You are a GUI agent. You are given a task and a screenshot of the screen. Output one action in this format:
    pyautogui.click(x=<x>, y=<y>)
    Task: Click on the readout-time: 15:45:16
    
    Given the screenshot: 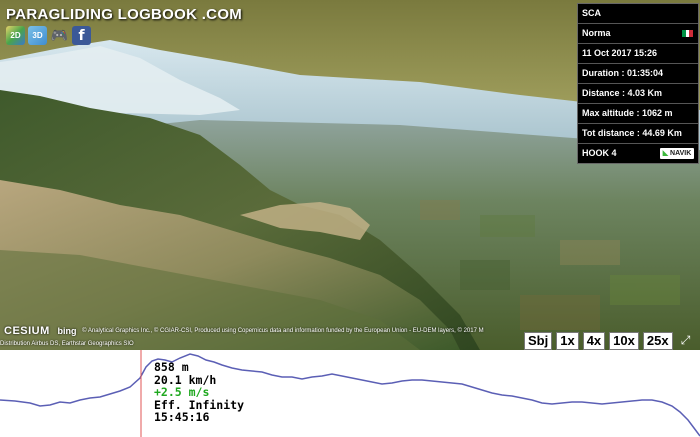 What is the action you would take?
    pyautogui.click(x=182, y=417)
    